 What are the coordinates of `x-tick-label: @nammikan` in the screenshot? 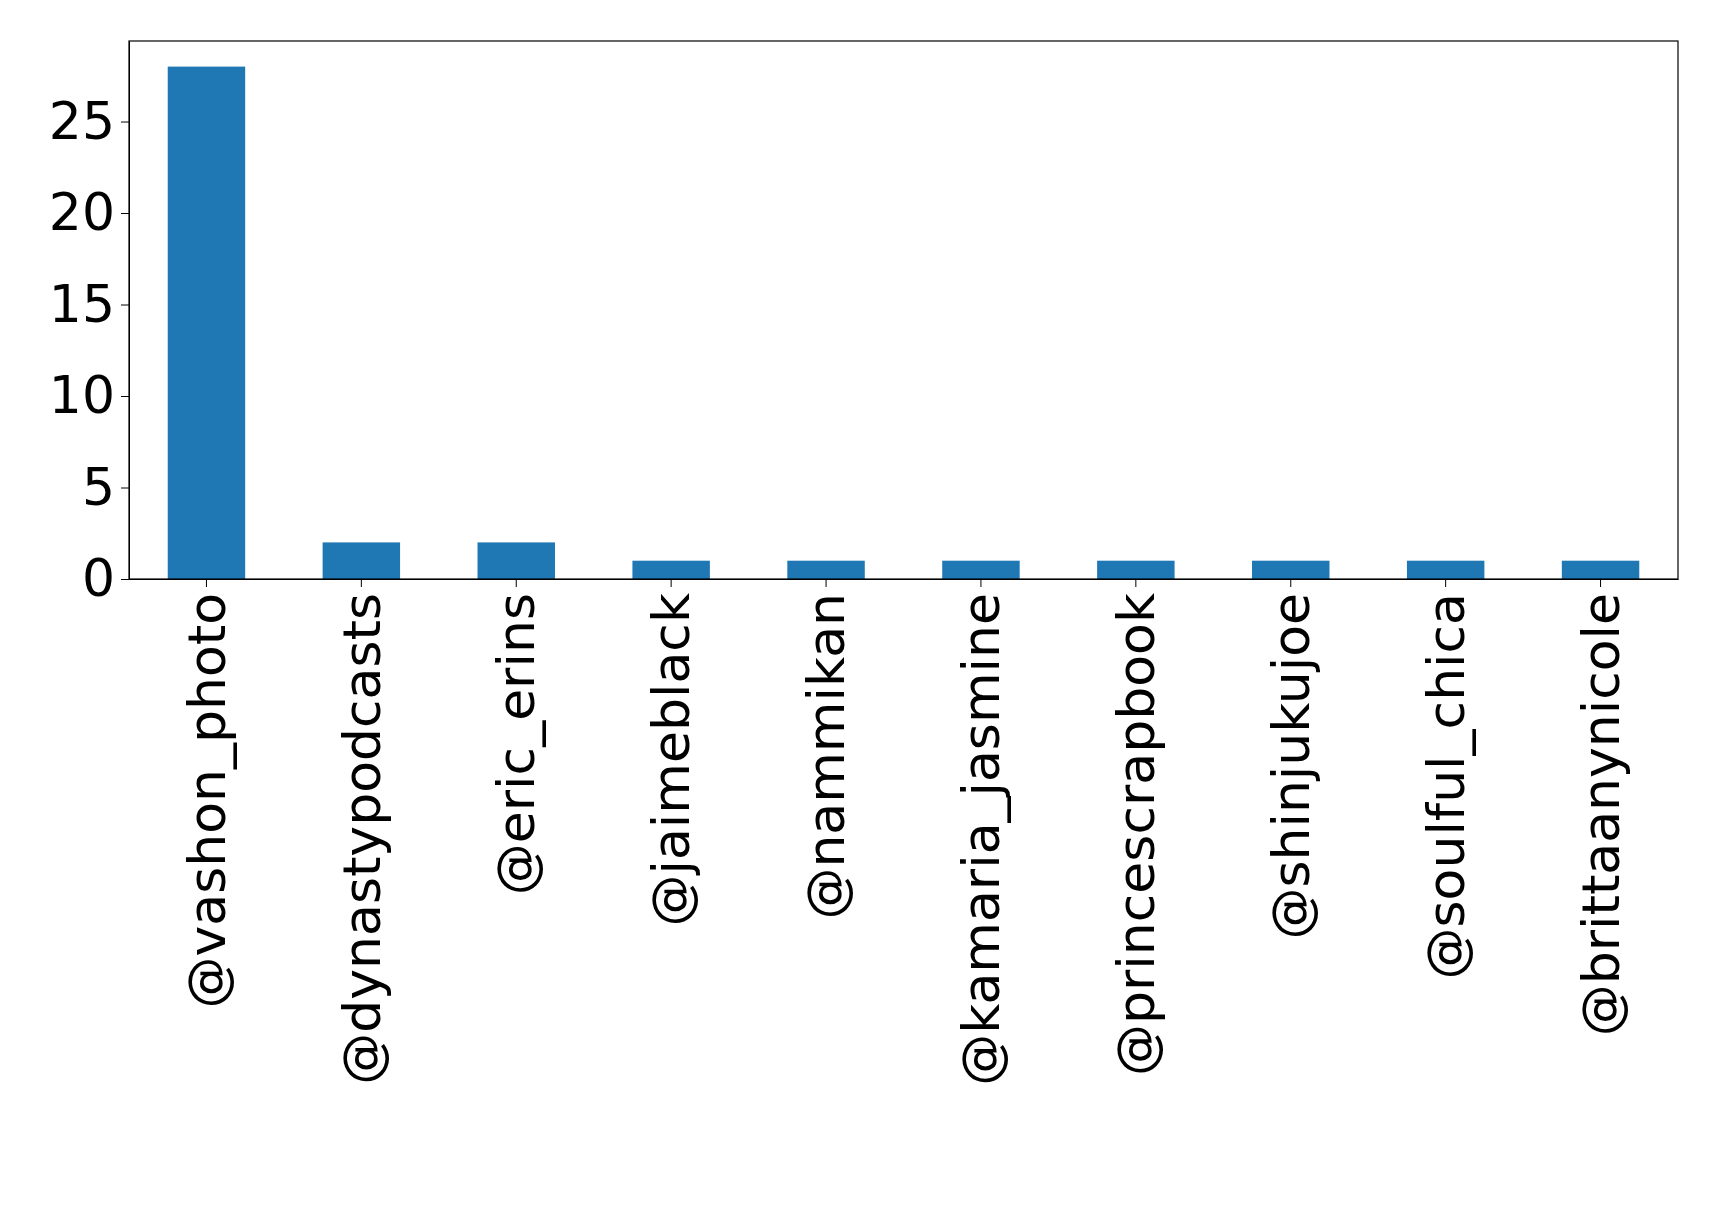 It's located at (826, 756).